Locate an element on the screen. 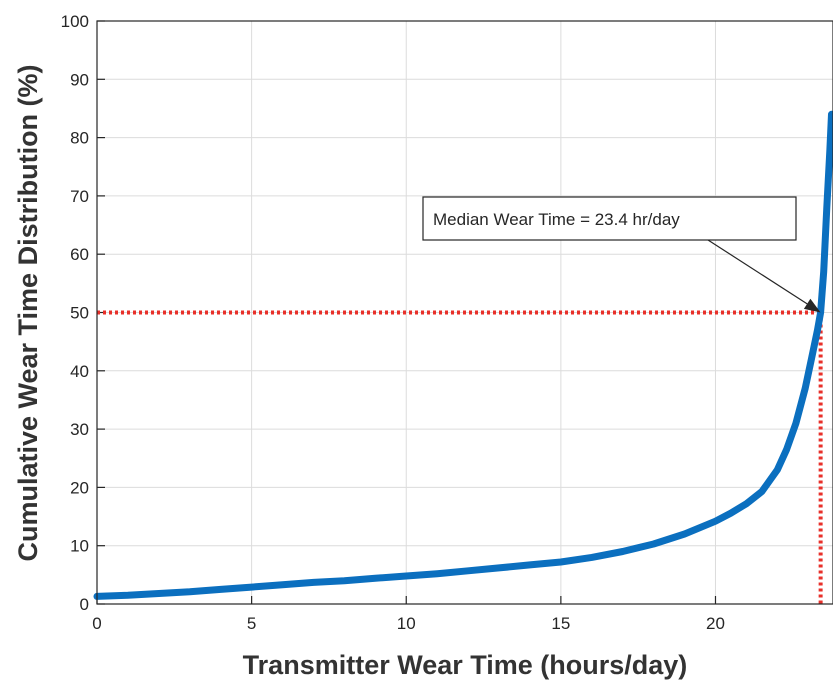 The height and width of the screenshot is (681, 833). y-tick-label: 10 is located at coordinates (79, 546).